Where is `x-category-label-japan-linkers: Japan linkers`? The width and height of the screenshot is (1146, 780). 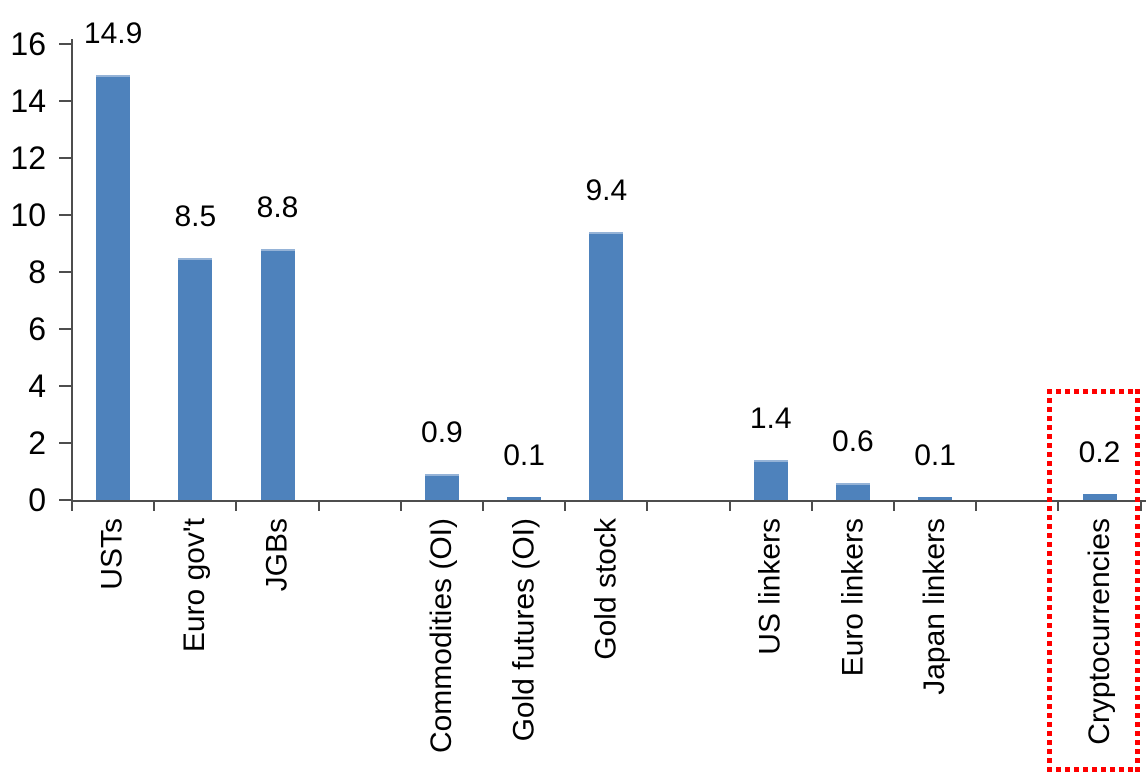 x-category-label-japan-linkers: Japan linkers is located at coordinates (935, 606).